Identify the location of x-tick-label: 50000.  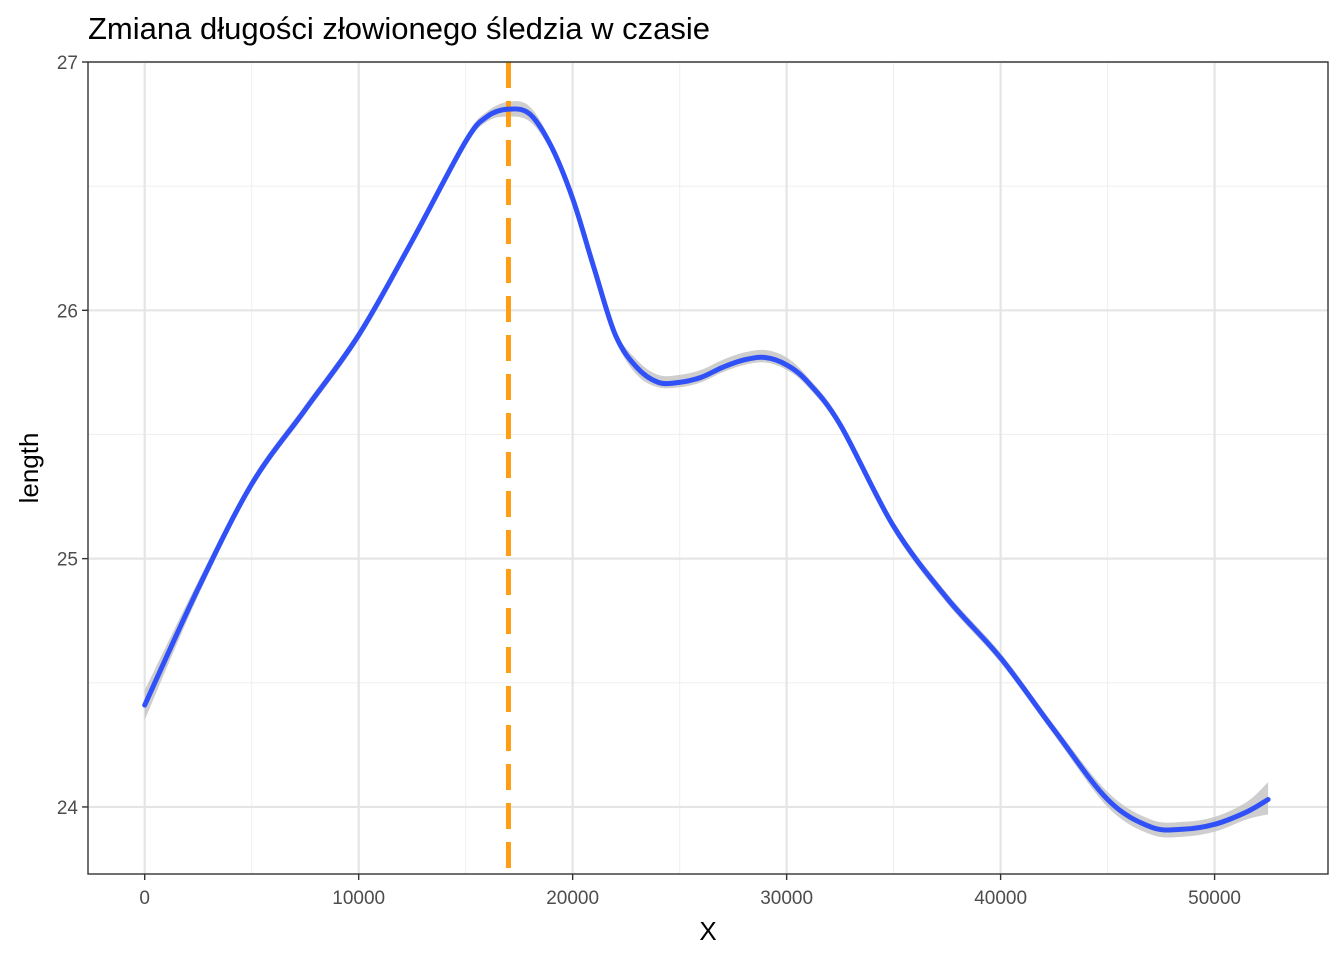
(1214, 898).